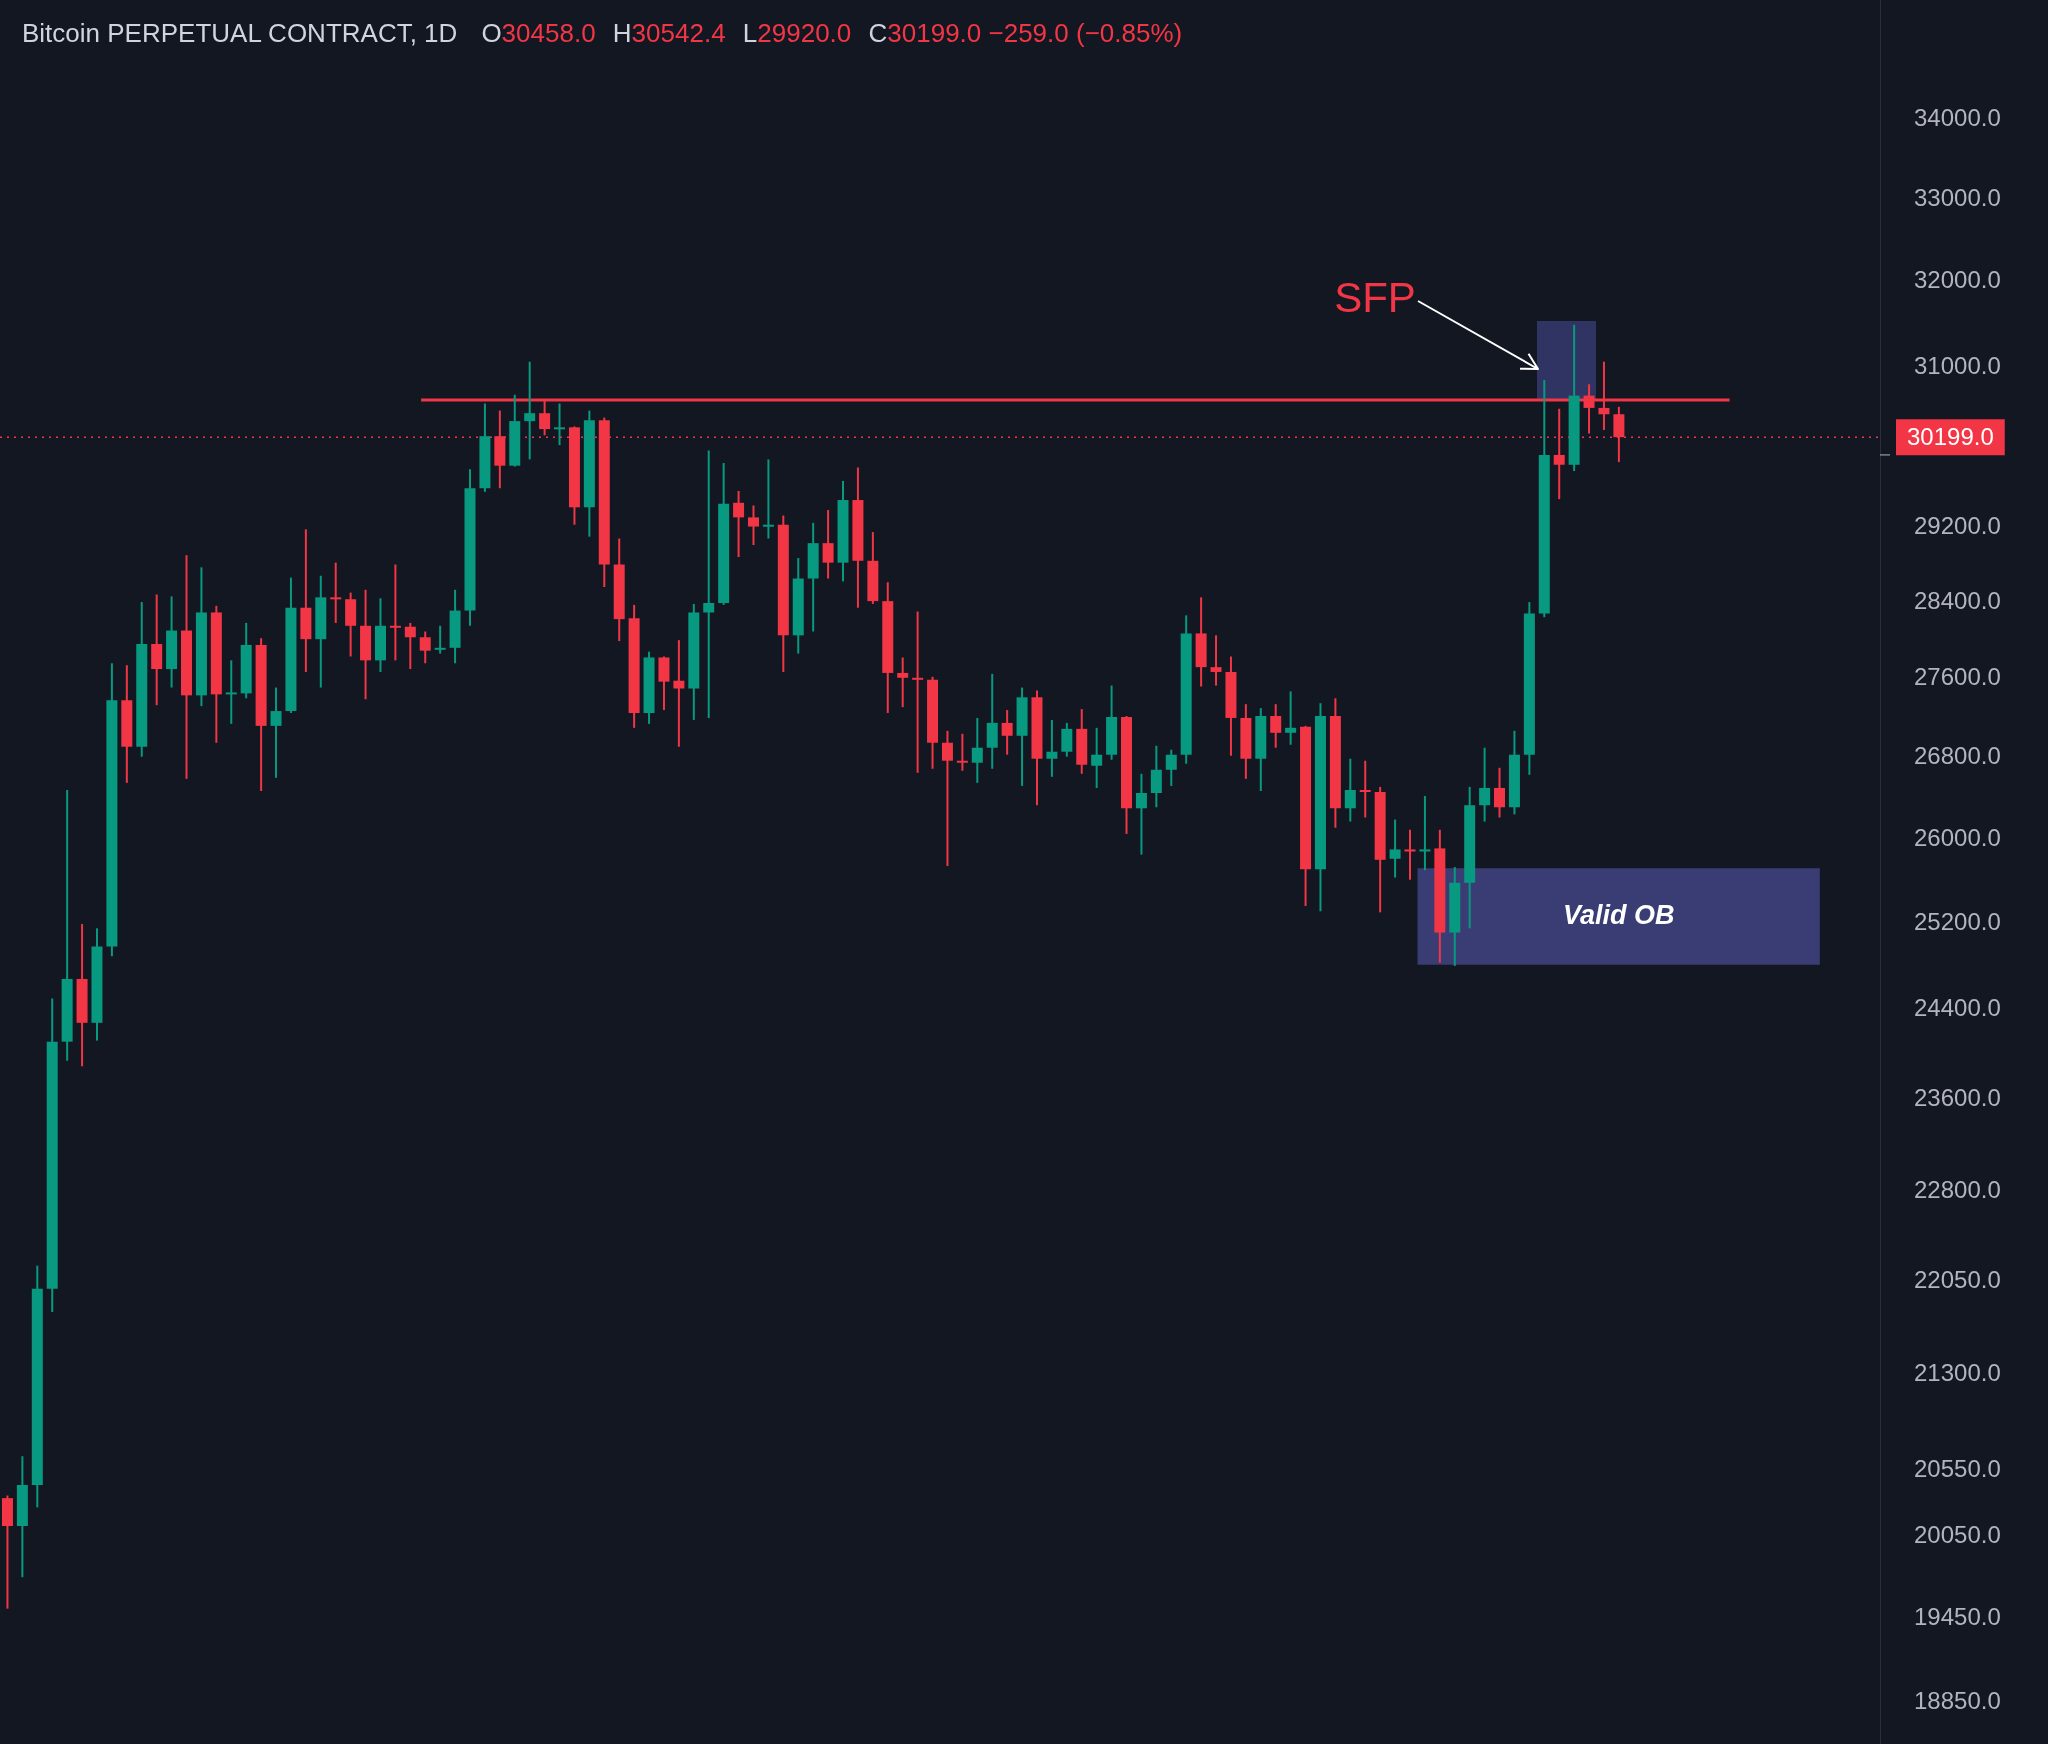  I want to click on y-tick-label: 34000.0, so click(1957, 117).